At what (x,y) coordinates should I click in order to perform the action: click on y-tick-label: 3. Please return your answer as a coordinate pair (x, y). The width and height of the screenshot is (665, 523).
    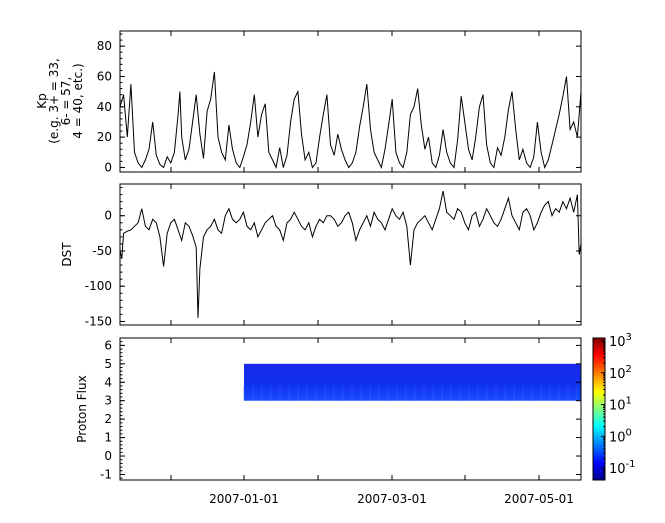
    Looking at the image, I should click on (108, 401).